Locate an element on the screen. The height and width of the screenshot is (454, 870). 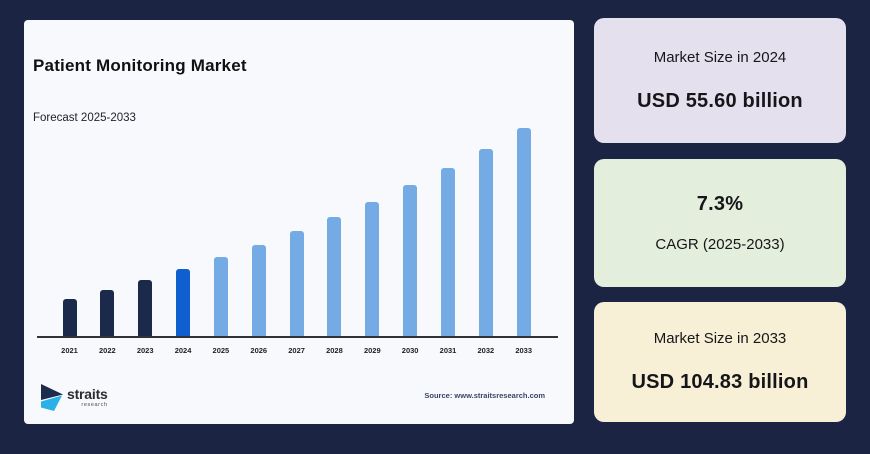
x-tick-2031: 2031 is located at coordinates (448, 350).